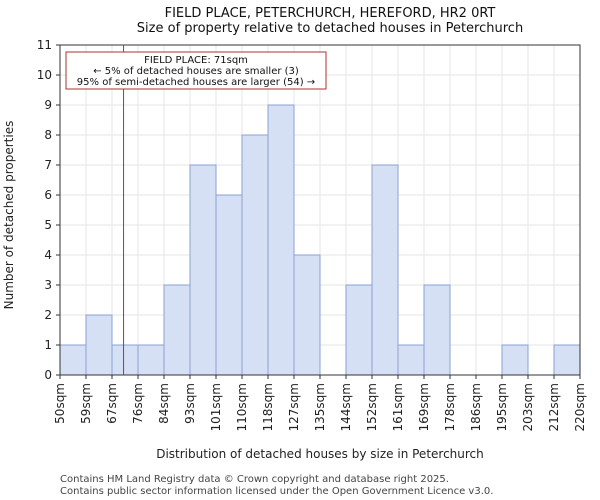 The image size is (600, 500). Describe the element at coordinates (268, 407) in the screenshot. I see `x-tick-label: 118sqm` at that location.